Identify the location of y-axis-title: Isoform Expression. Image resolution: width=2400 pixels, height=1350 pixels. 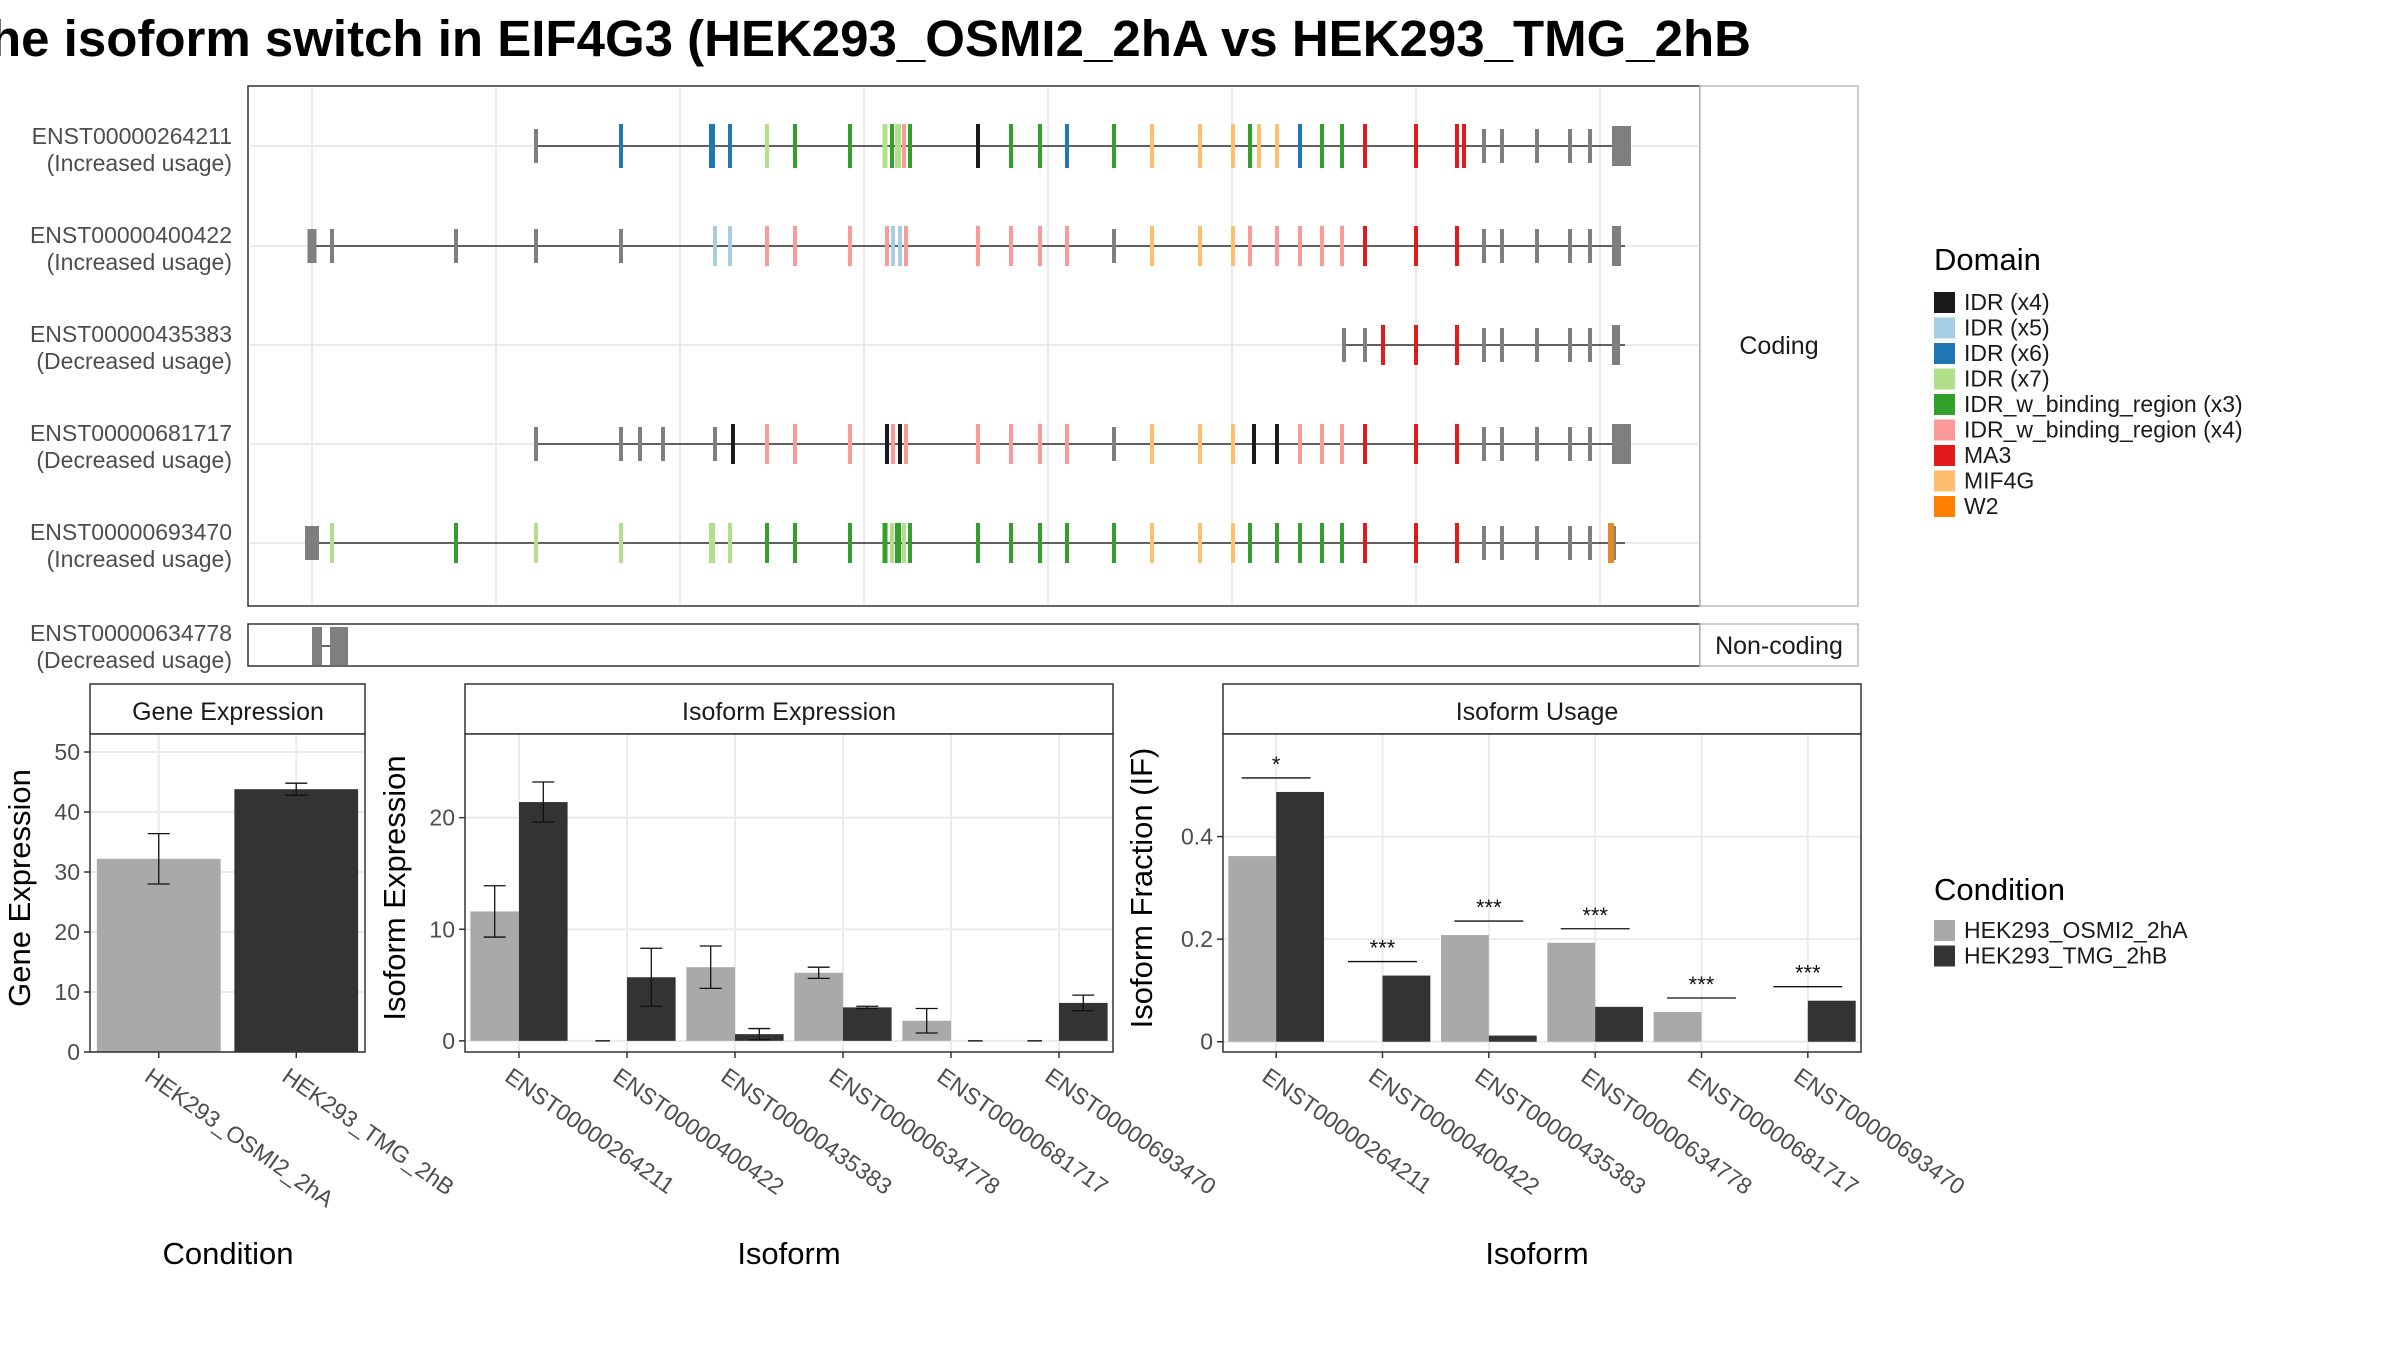
(394, 887).